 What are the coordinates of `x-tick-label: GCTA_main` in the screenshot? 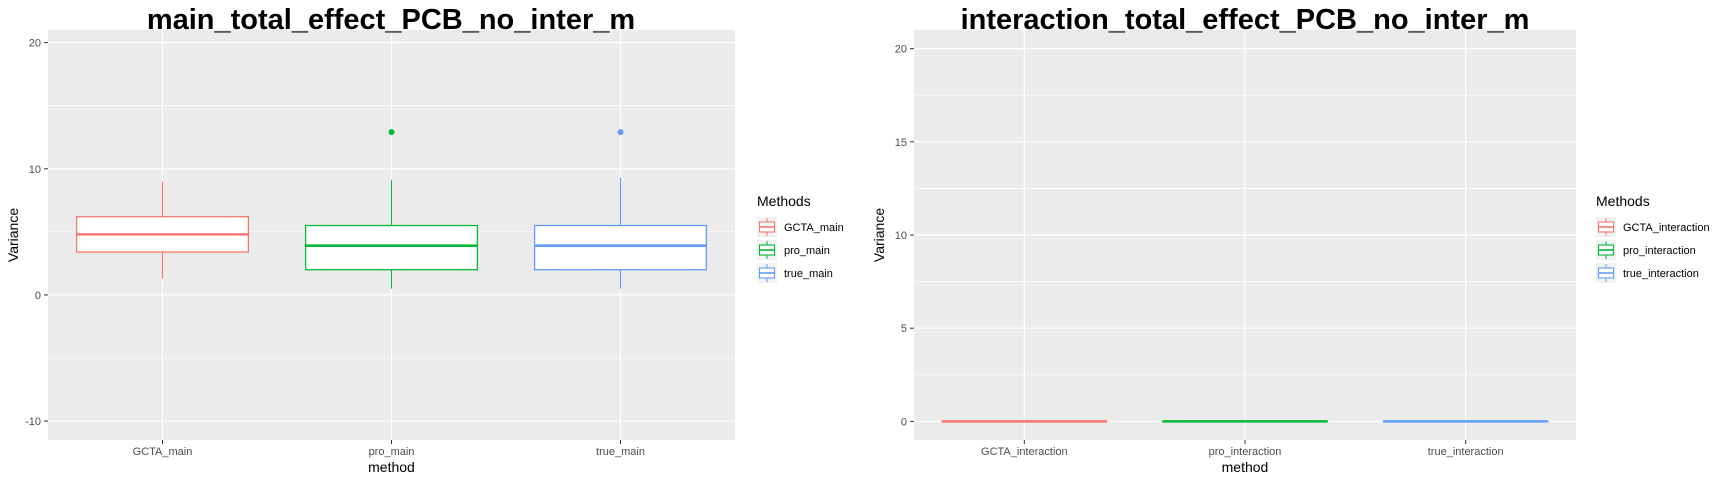 It's located at (163, 452).